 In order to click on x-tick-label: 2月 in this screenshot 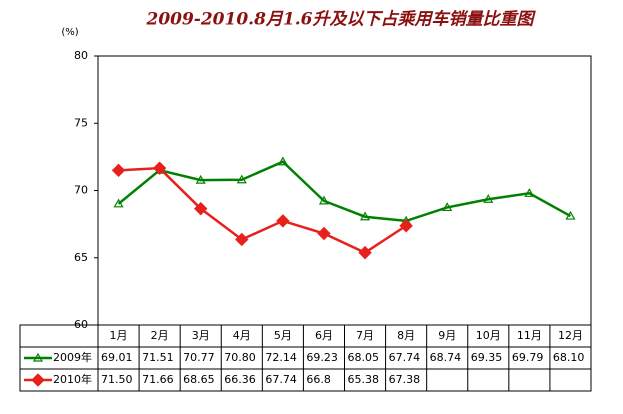, I will do `click(160, 335)`.